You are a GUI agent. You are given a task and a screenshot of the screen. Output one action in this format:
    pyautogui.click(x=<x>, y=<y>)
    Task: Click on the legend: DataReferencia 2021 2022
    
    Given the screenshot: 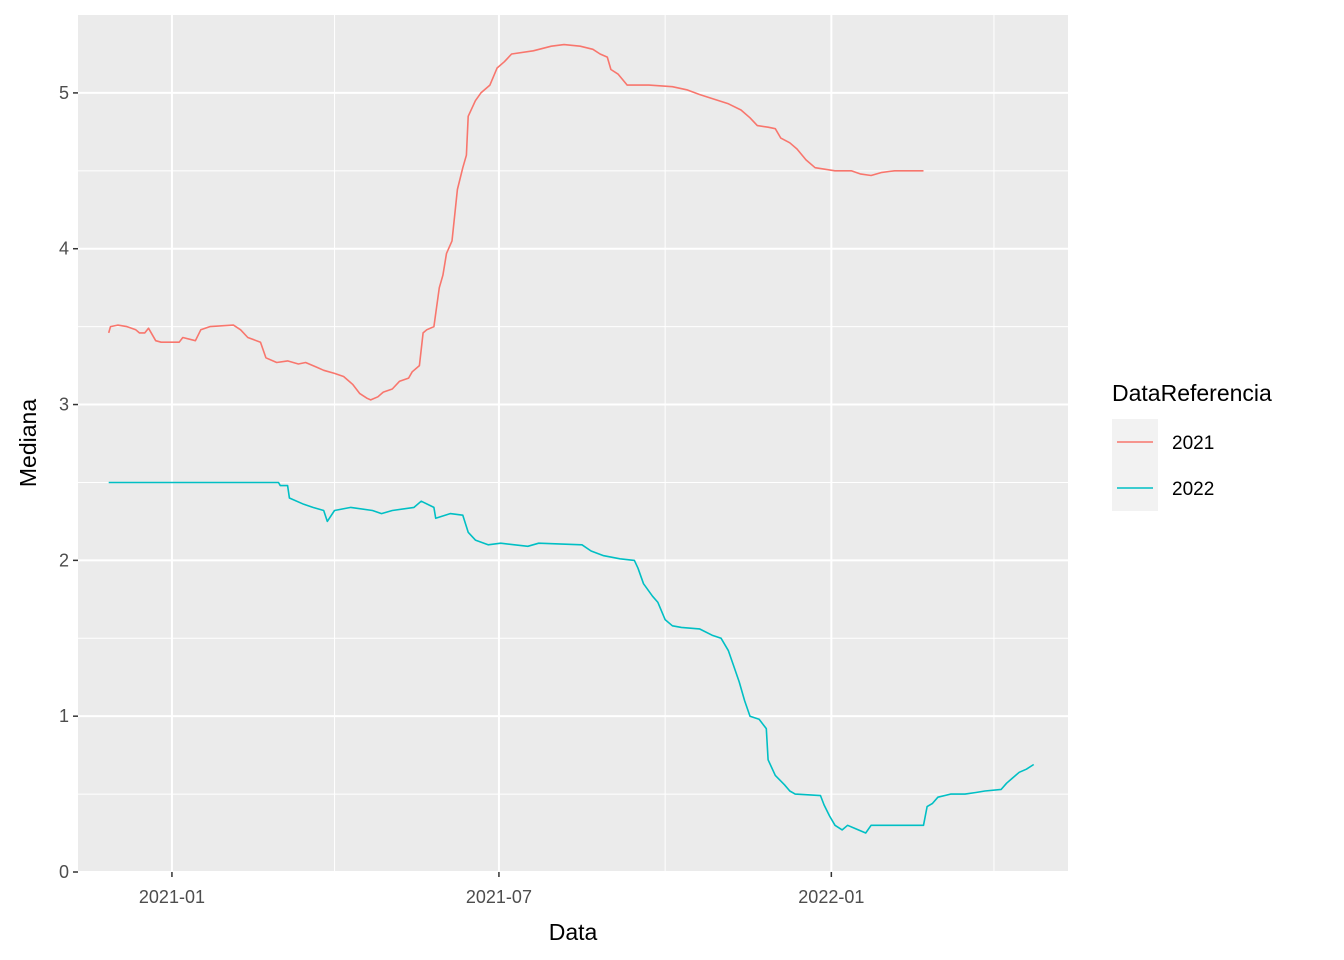 What is the action you would take?
    pyautogui.click(x=1192, y=445)
    